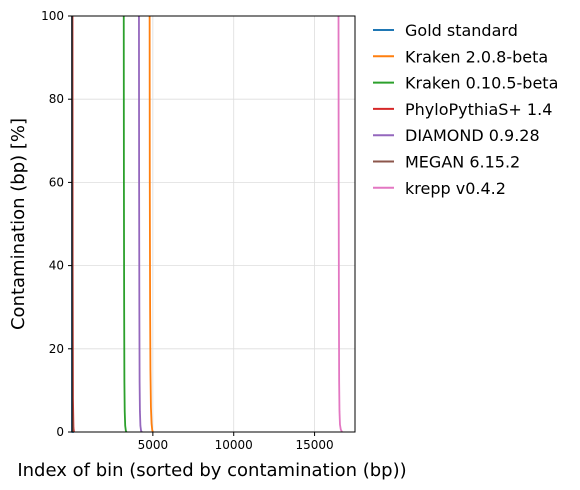 The width and height of the screenshot is (580, 490). I want to click on legend-item: krepp v0.4.2, so click(439, 188).